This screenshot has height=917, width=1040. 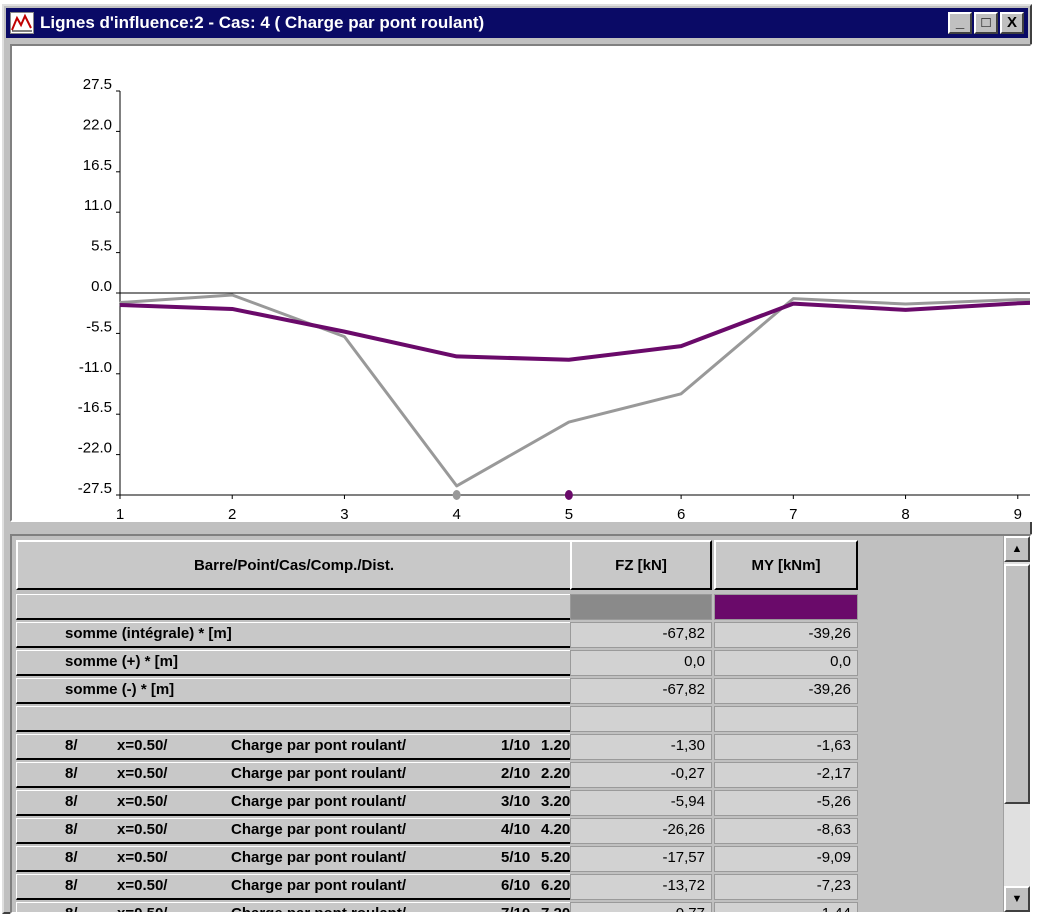 I want to click on x-tick-label: 6, so click(x=681, y=513).